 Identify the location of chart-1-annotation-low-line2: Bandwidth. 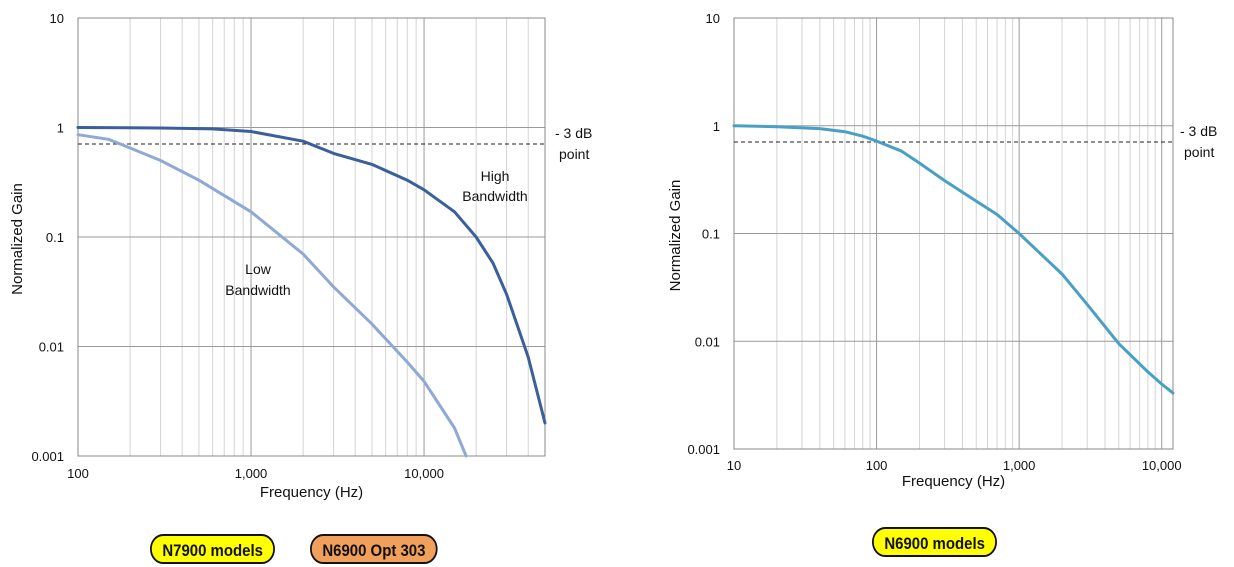
(257, 290).